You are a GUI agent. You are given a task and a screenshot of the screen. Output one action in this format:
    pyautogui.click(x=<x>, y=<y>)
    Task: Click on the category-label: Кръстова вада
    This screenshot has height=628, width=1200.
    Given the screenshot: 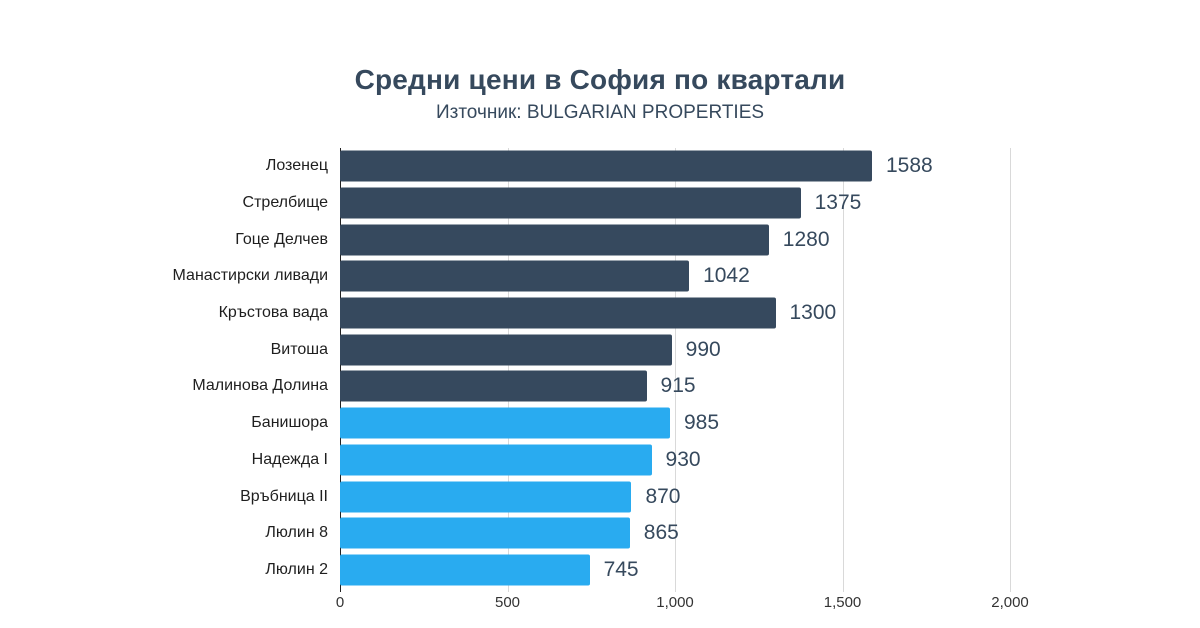 What is the action you would take?
    pyautogui.click(x=273, y=313)
    